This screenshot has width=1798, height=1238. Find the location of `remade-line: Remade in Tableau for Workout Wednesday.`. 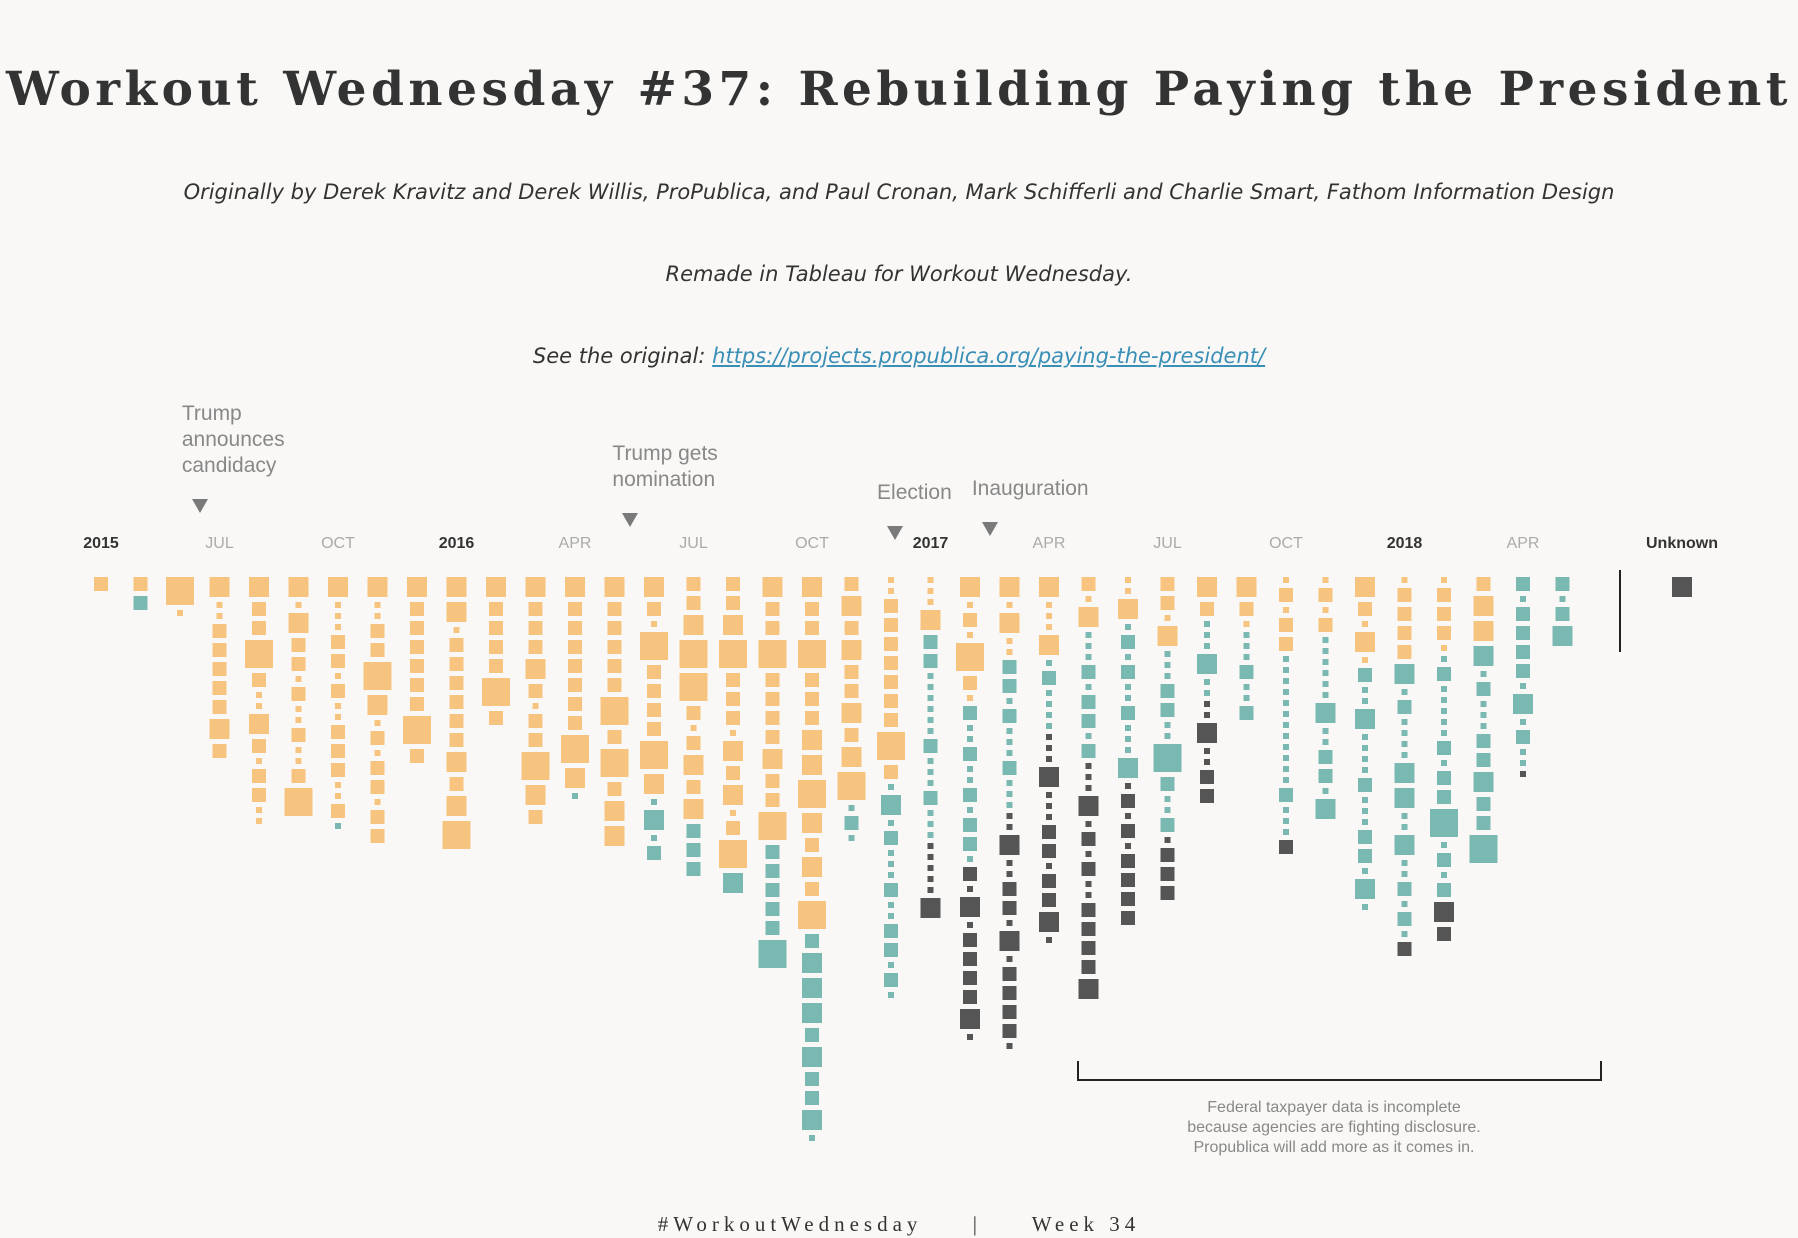

remade-line: Remade in Tableau for Workout Wednesday. is located at coordinates (899, 274).